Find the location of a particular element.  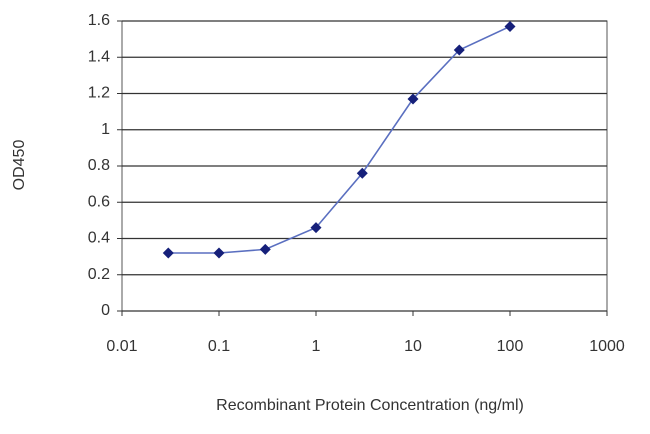

y-tick-label: 0 is located at coordinates (105, 310).